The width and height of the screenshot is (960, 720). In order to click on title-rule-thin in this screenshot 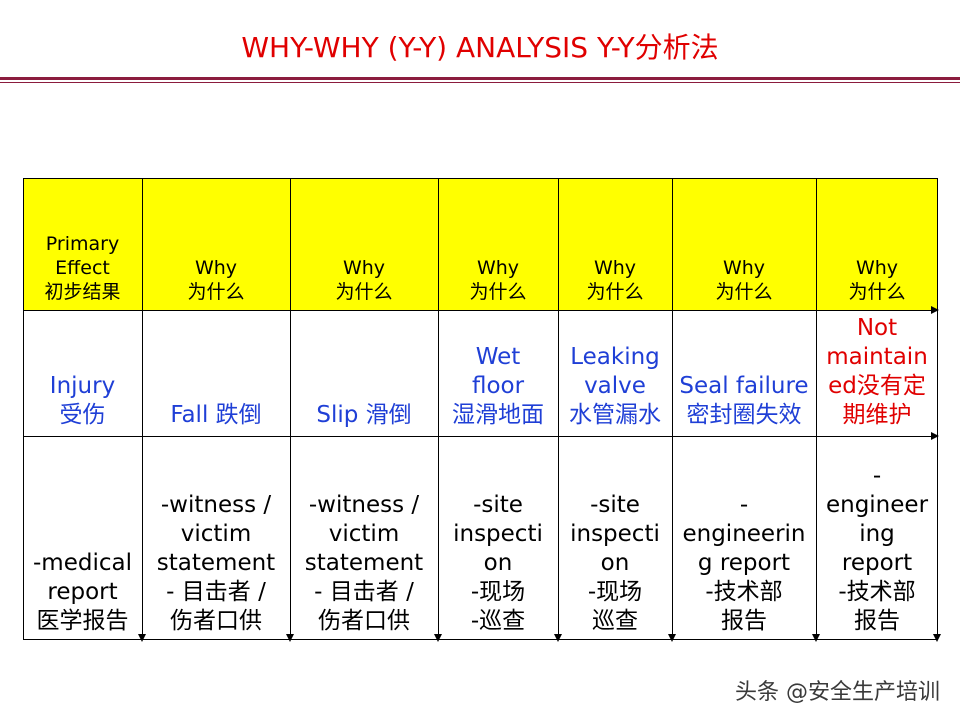, I will do `click(480, 82)`.